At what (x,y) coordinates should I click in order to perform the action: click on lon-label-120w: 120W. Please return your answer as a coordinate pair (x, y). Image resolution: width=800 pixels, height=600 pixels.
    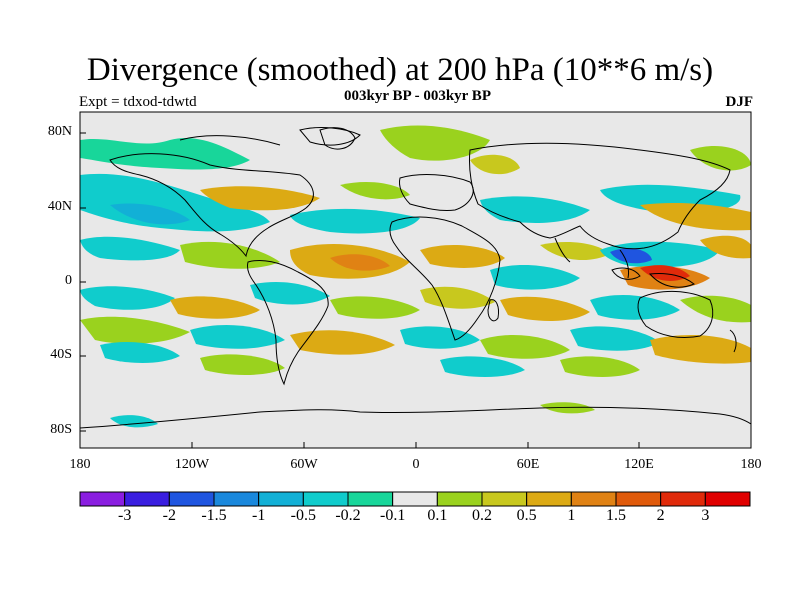
    Looking at the image, I should click on (192, 464).